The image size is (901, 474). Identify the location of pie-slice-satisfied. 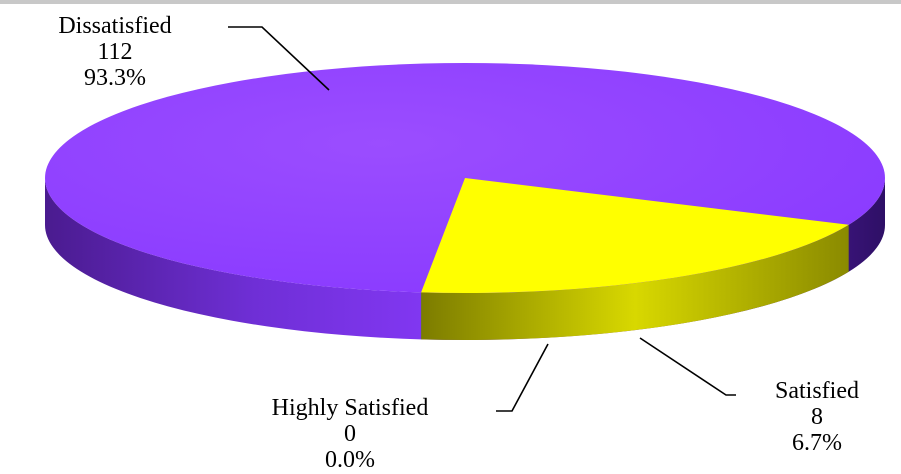
(635, 235).